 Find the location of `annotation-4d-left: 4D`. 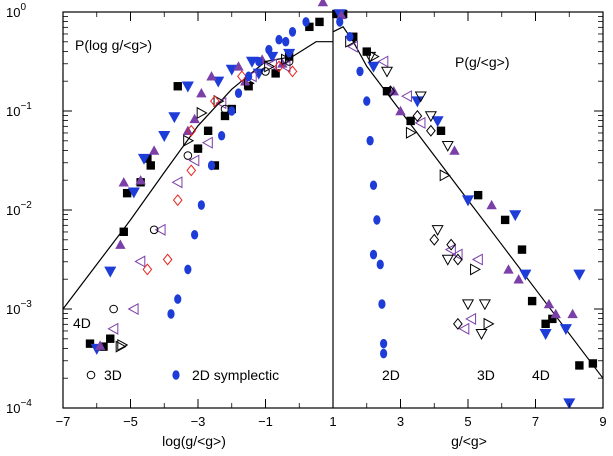

annotation-4d-left: 4D is located at coordinates (82, 323).